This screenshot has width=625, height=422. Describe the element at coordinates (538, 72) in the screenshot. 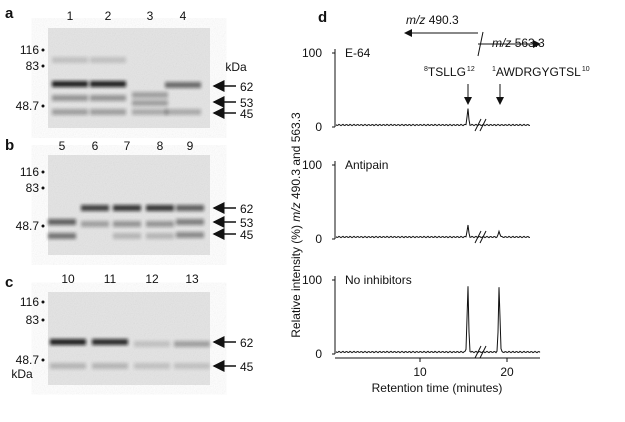

I see `peptide-seq: AWDRGYGTSL` at that location.